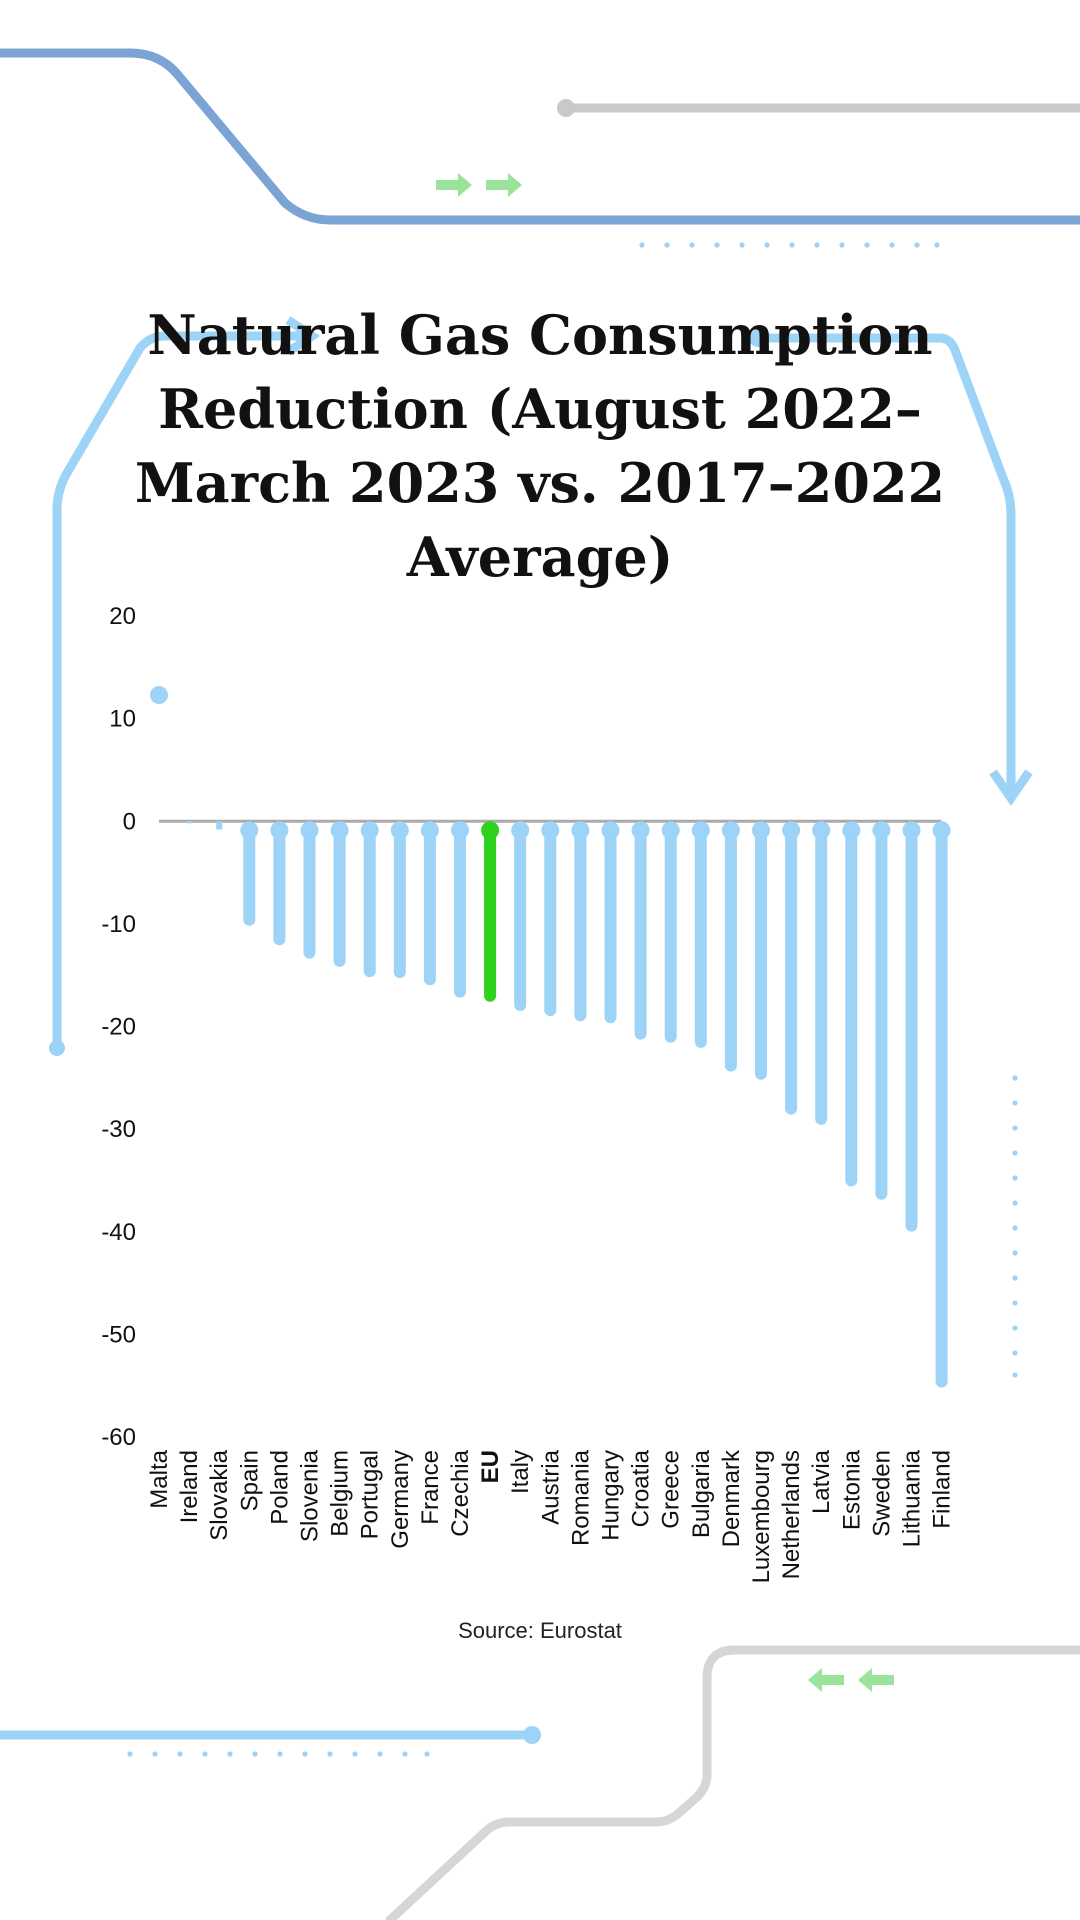  I want to click on y-tick-label: -50, so click(118, 1334).